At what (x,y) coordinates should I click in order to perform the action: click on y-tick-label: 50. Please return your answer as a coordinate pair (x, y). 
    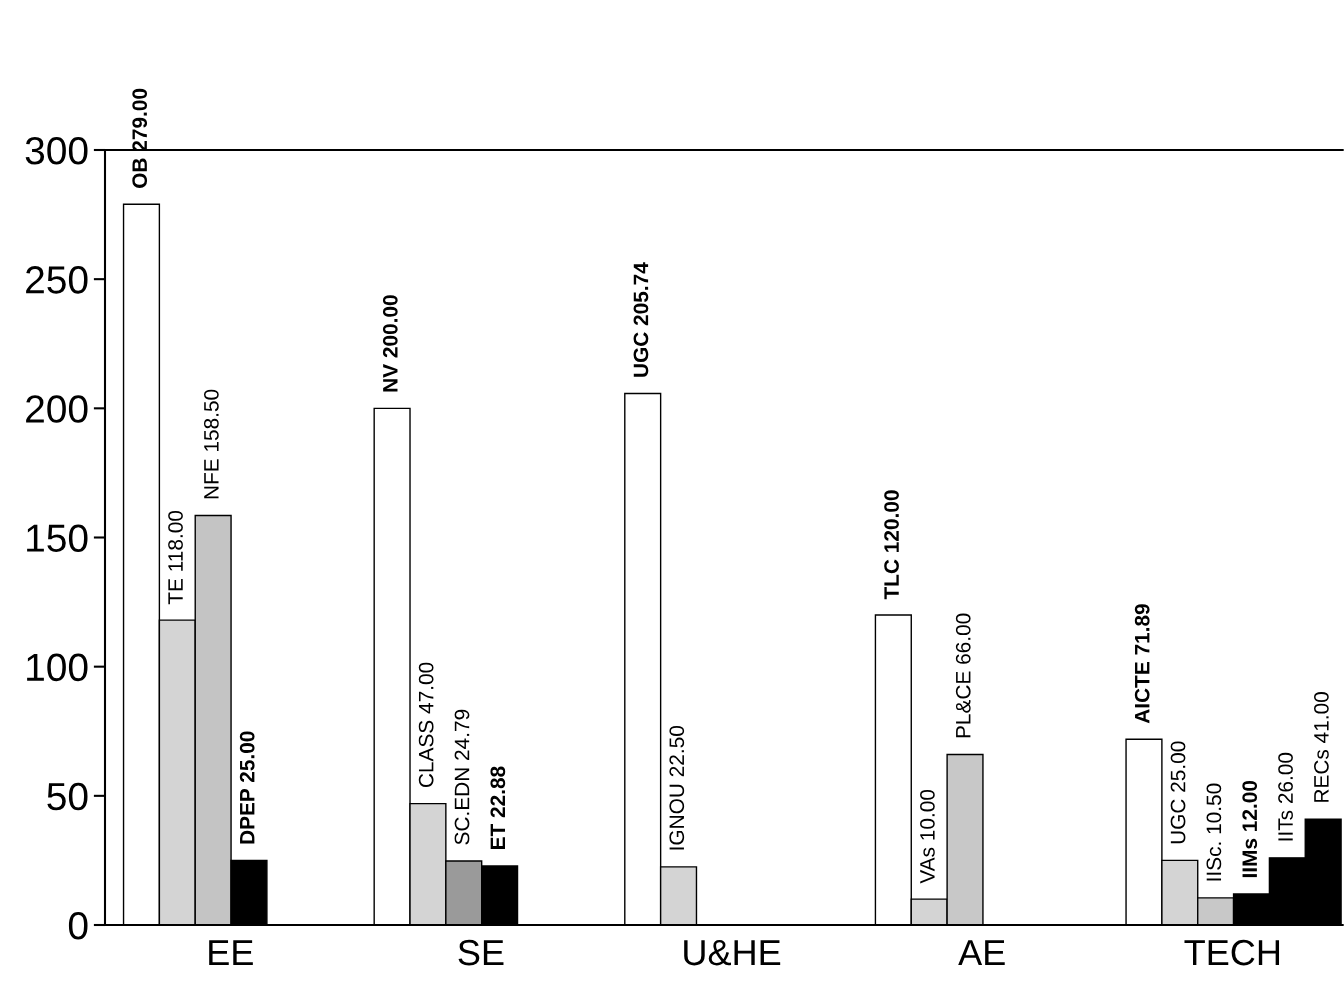
    Looking at the image, I should click on (67, 796).